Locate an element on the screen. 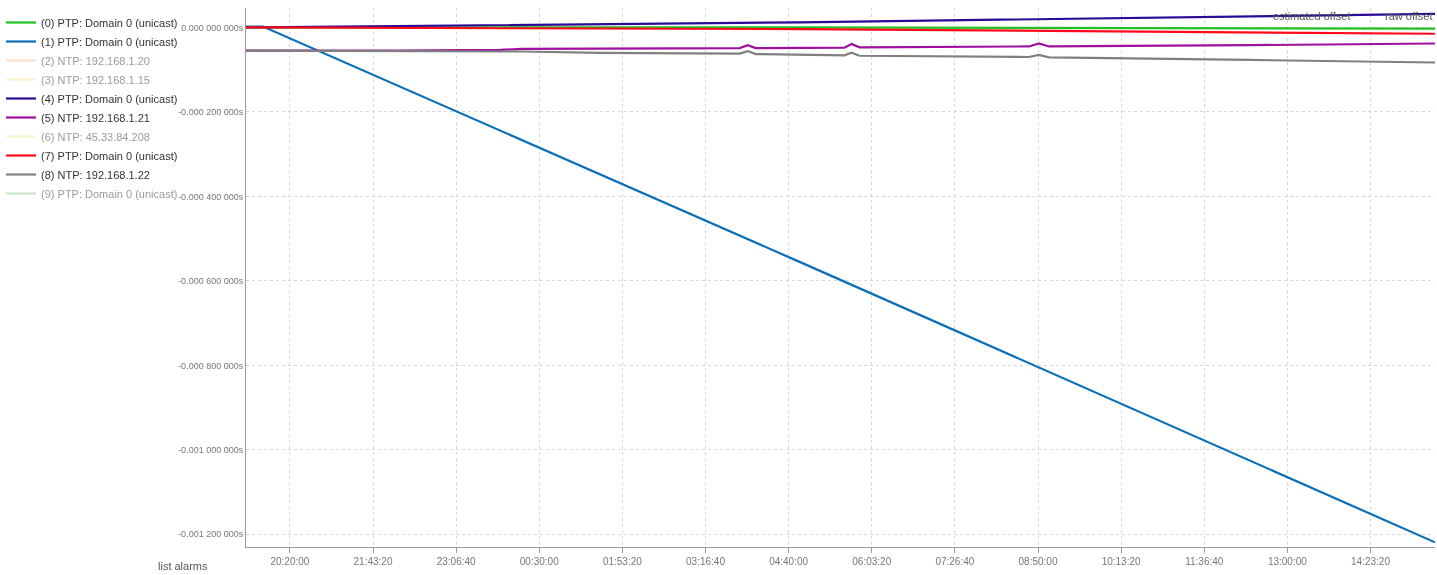 The image size is (1437, 575). x-tick-label: 20:20:00 is located at coordinates (290, 561).